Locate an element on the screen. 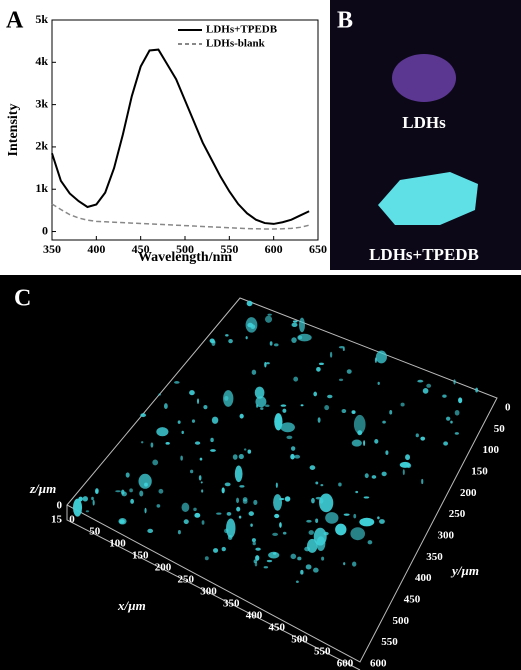 The width and height of the screenshot is (521, 670). render-box is located at coordinates (213, 587).